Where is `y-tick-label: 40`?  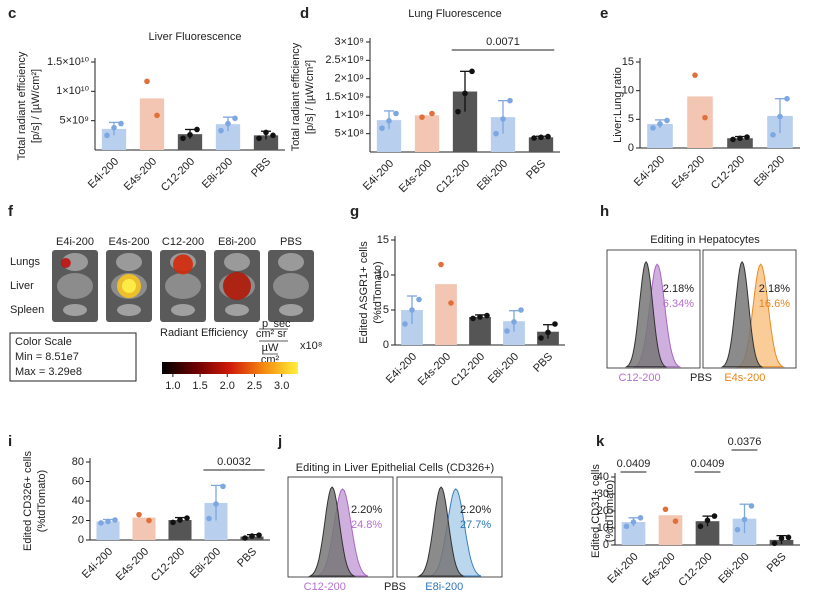 y-tick-label: 40 is located at coordinates (603, 477).